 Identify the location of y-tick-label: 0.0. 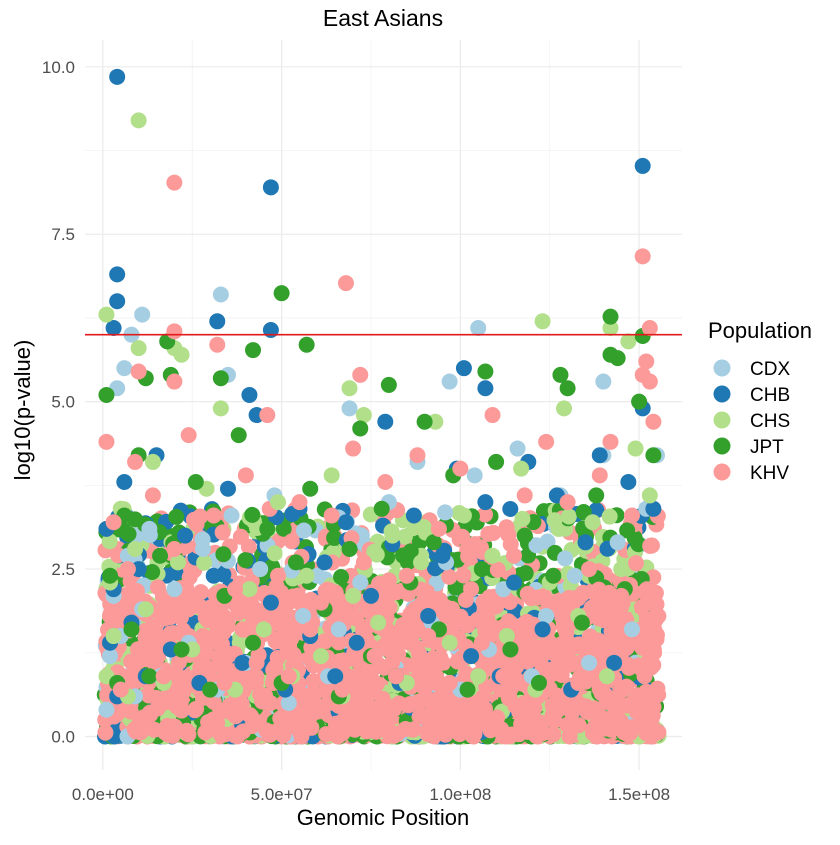
(63, 737).